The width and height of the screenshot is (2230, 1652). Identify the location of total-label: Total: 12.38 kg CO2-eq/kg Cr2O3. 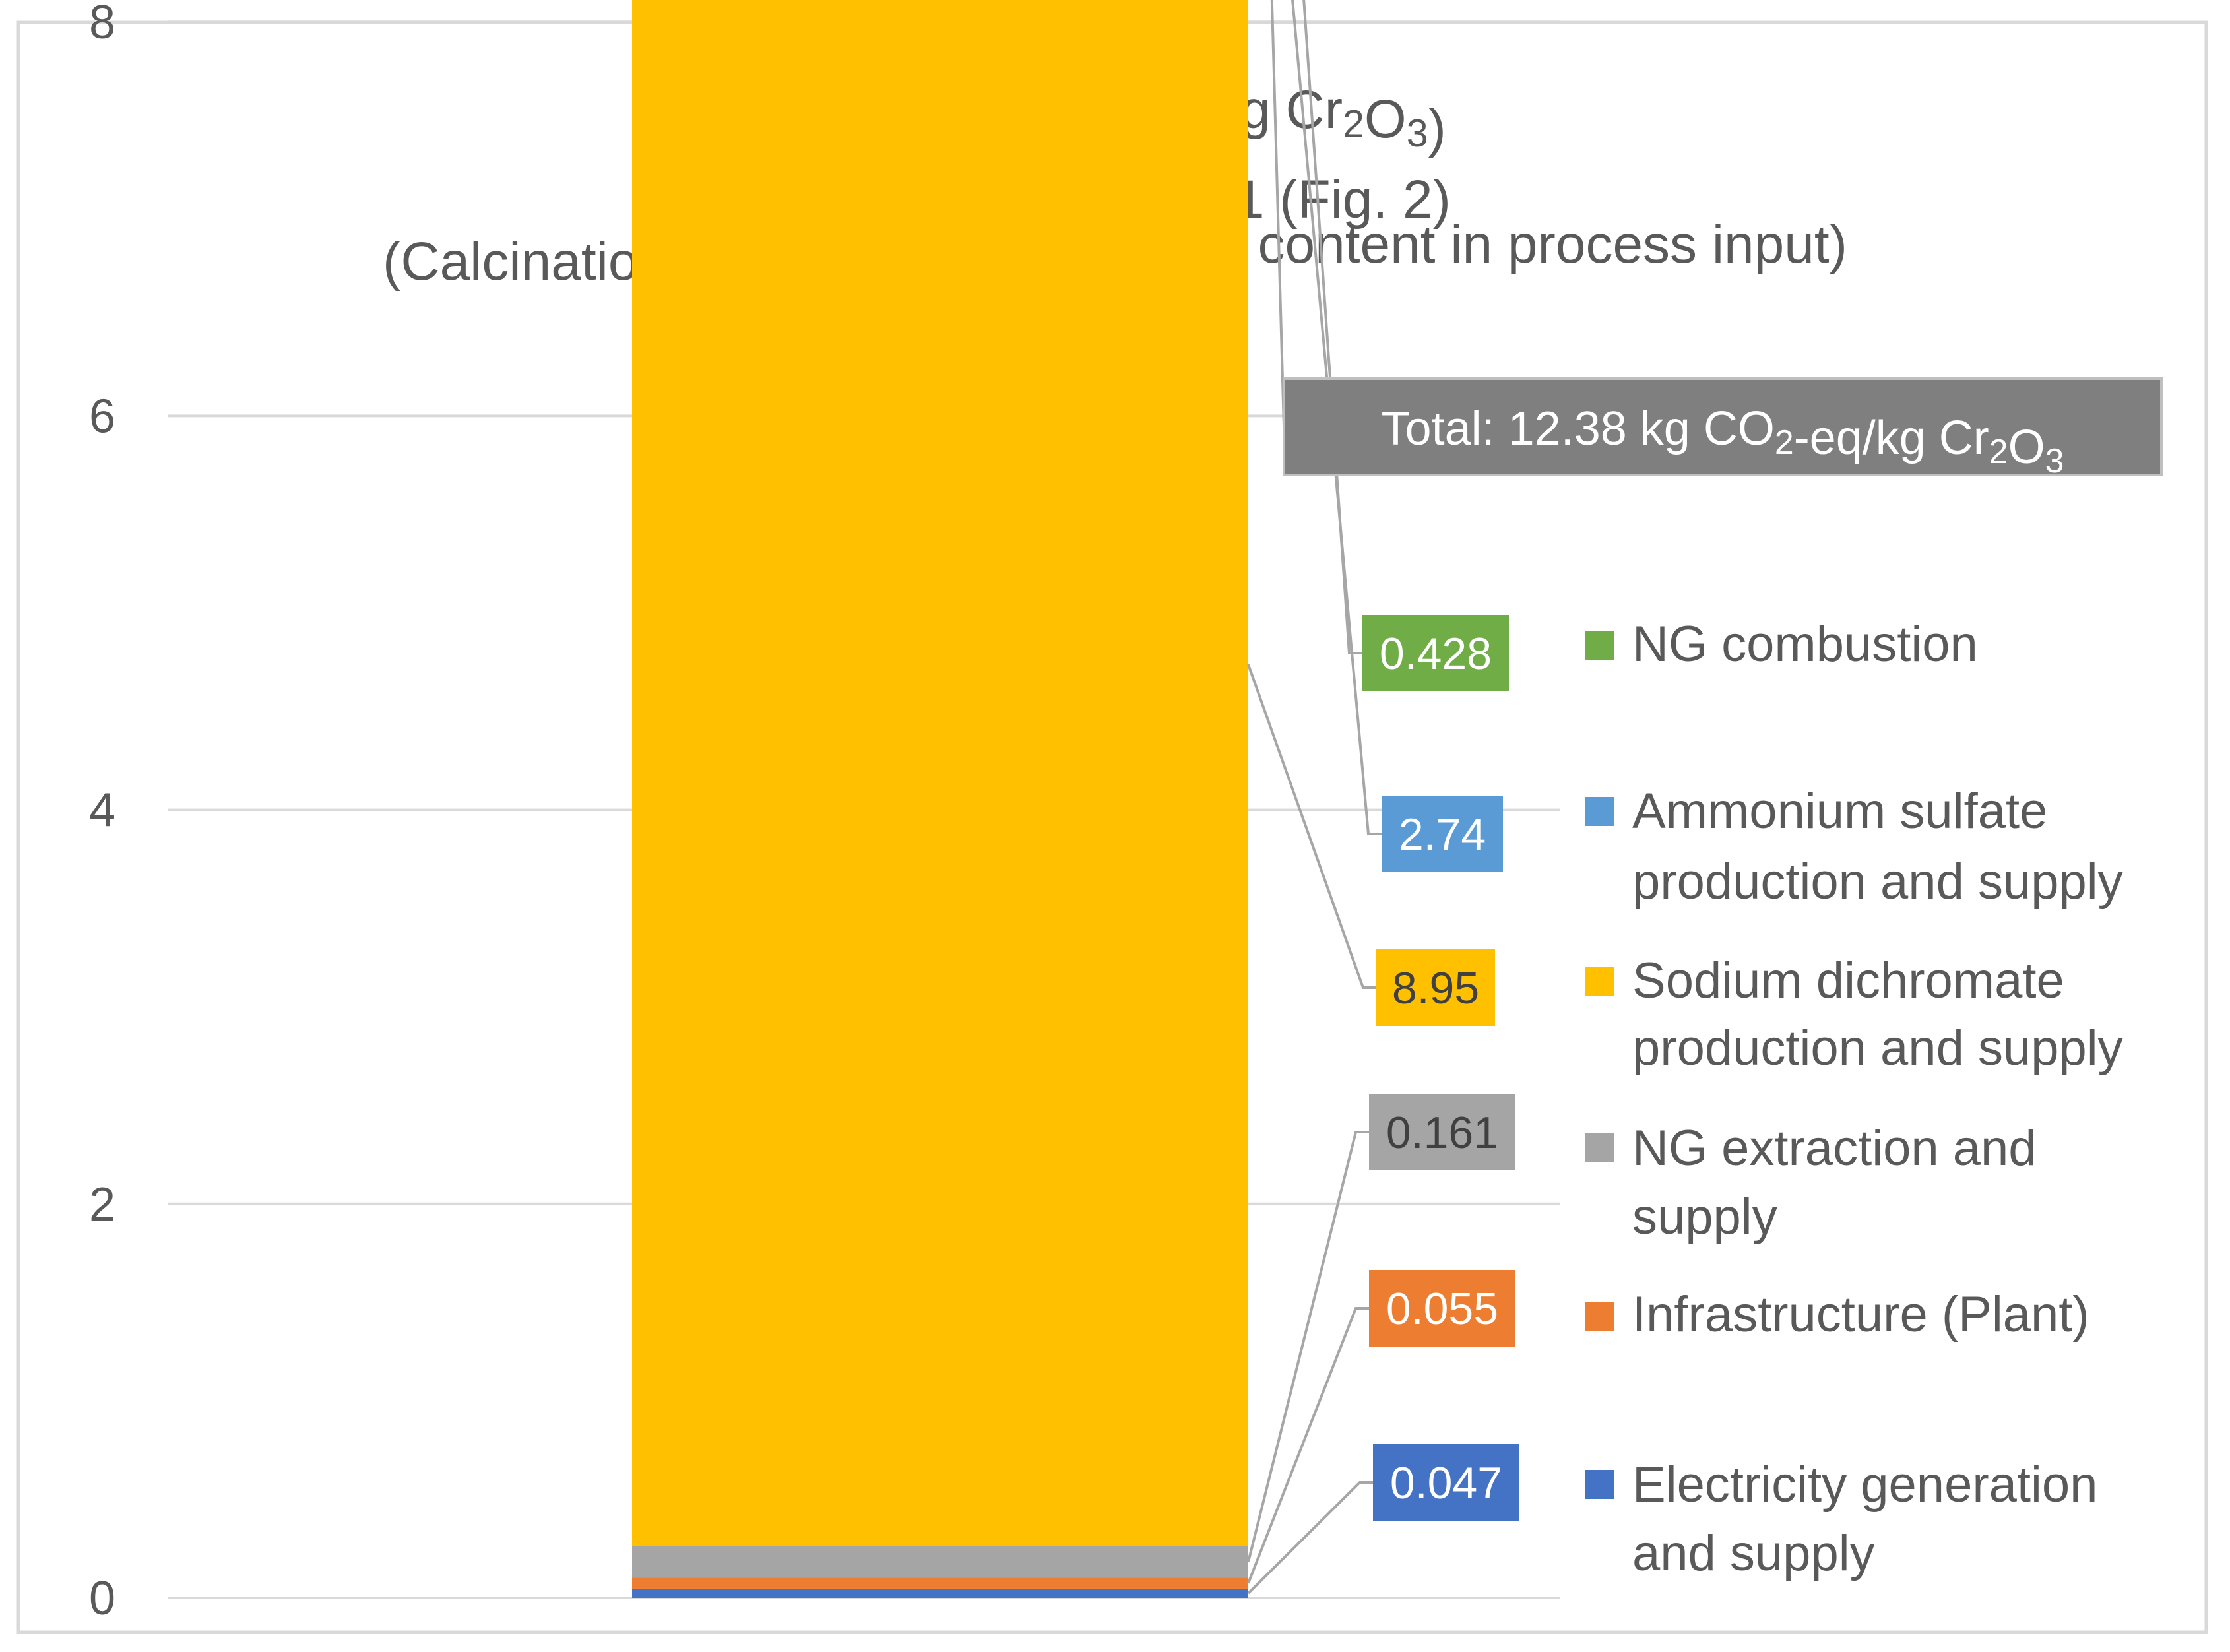
(1723, 441).